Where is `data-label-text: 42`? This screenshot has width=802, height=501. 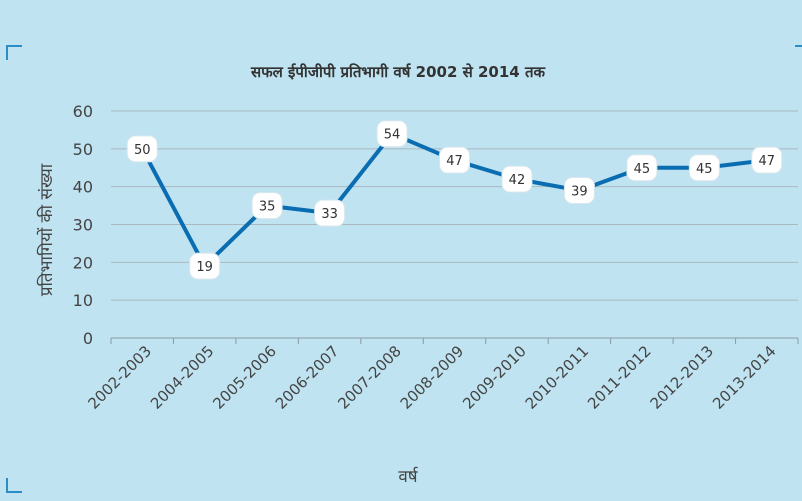
data-label-text: 42 is located at coordinates (517, 180).